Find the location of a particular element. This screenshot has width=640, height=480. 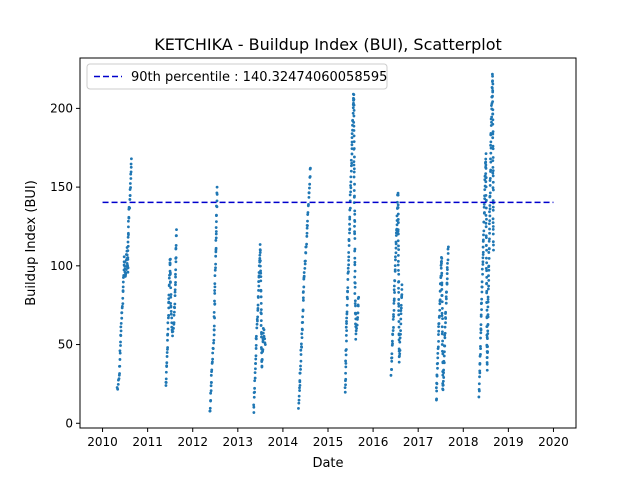

x-tick-label: 2011 is located at coordinates (147, 442).